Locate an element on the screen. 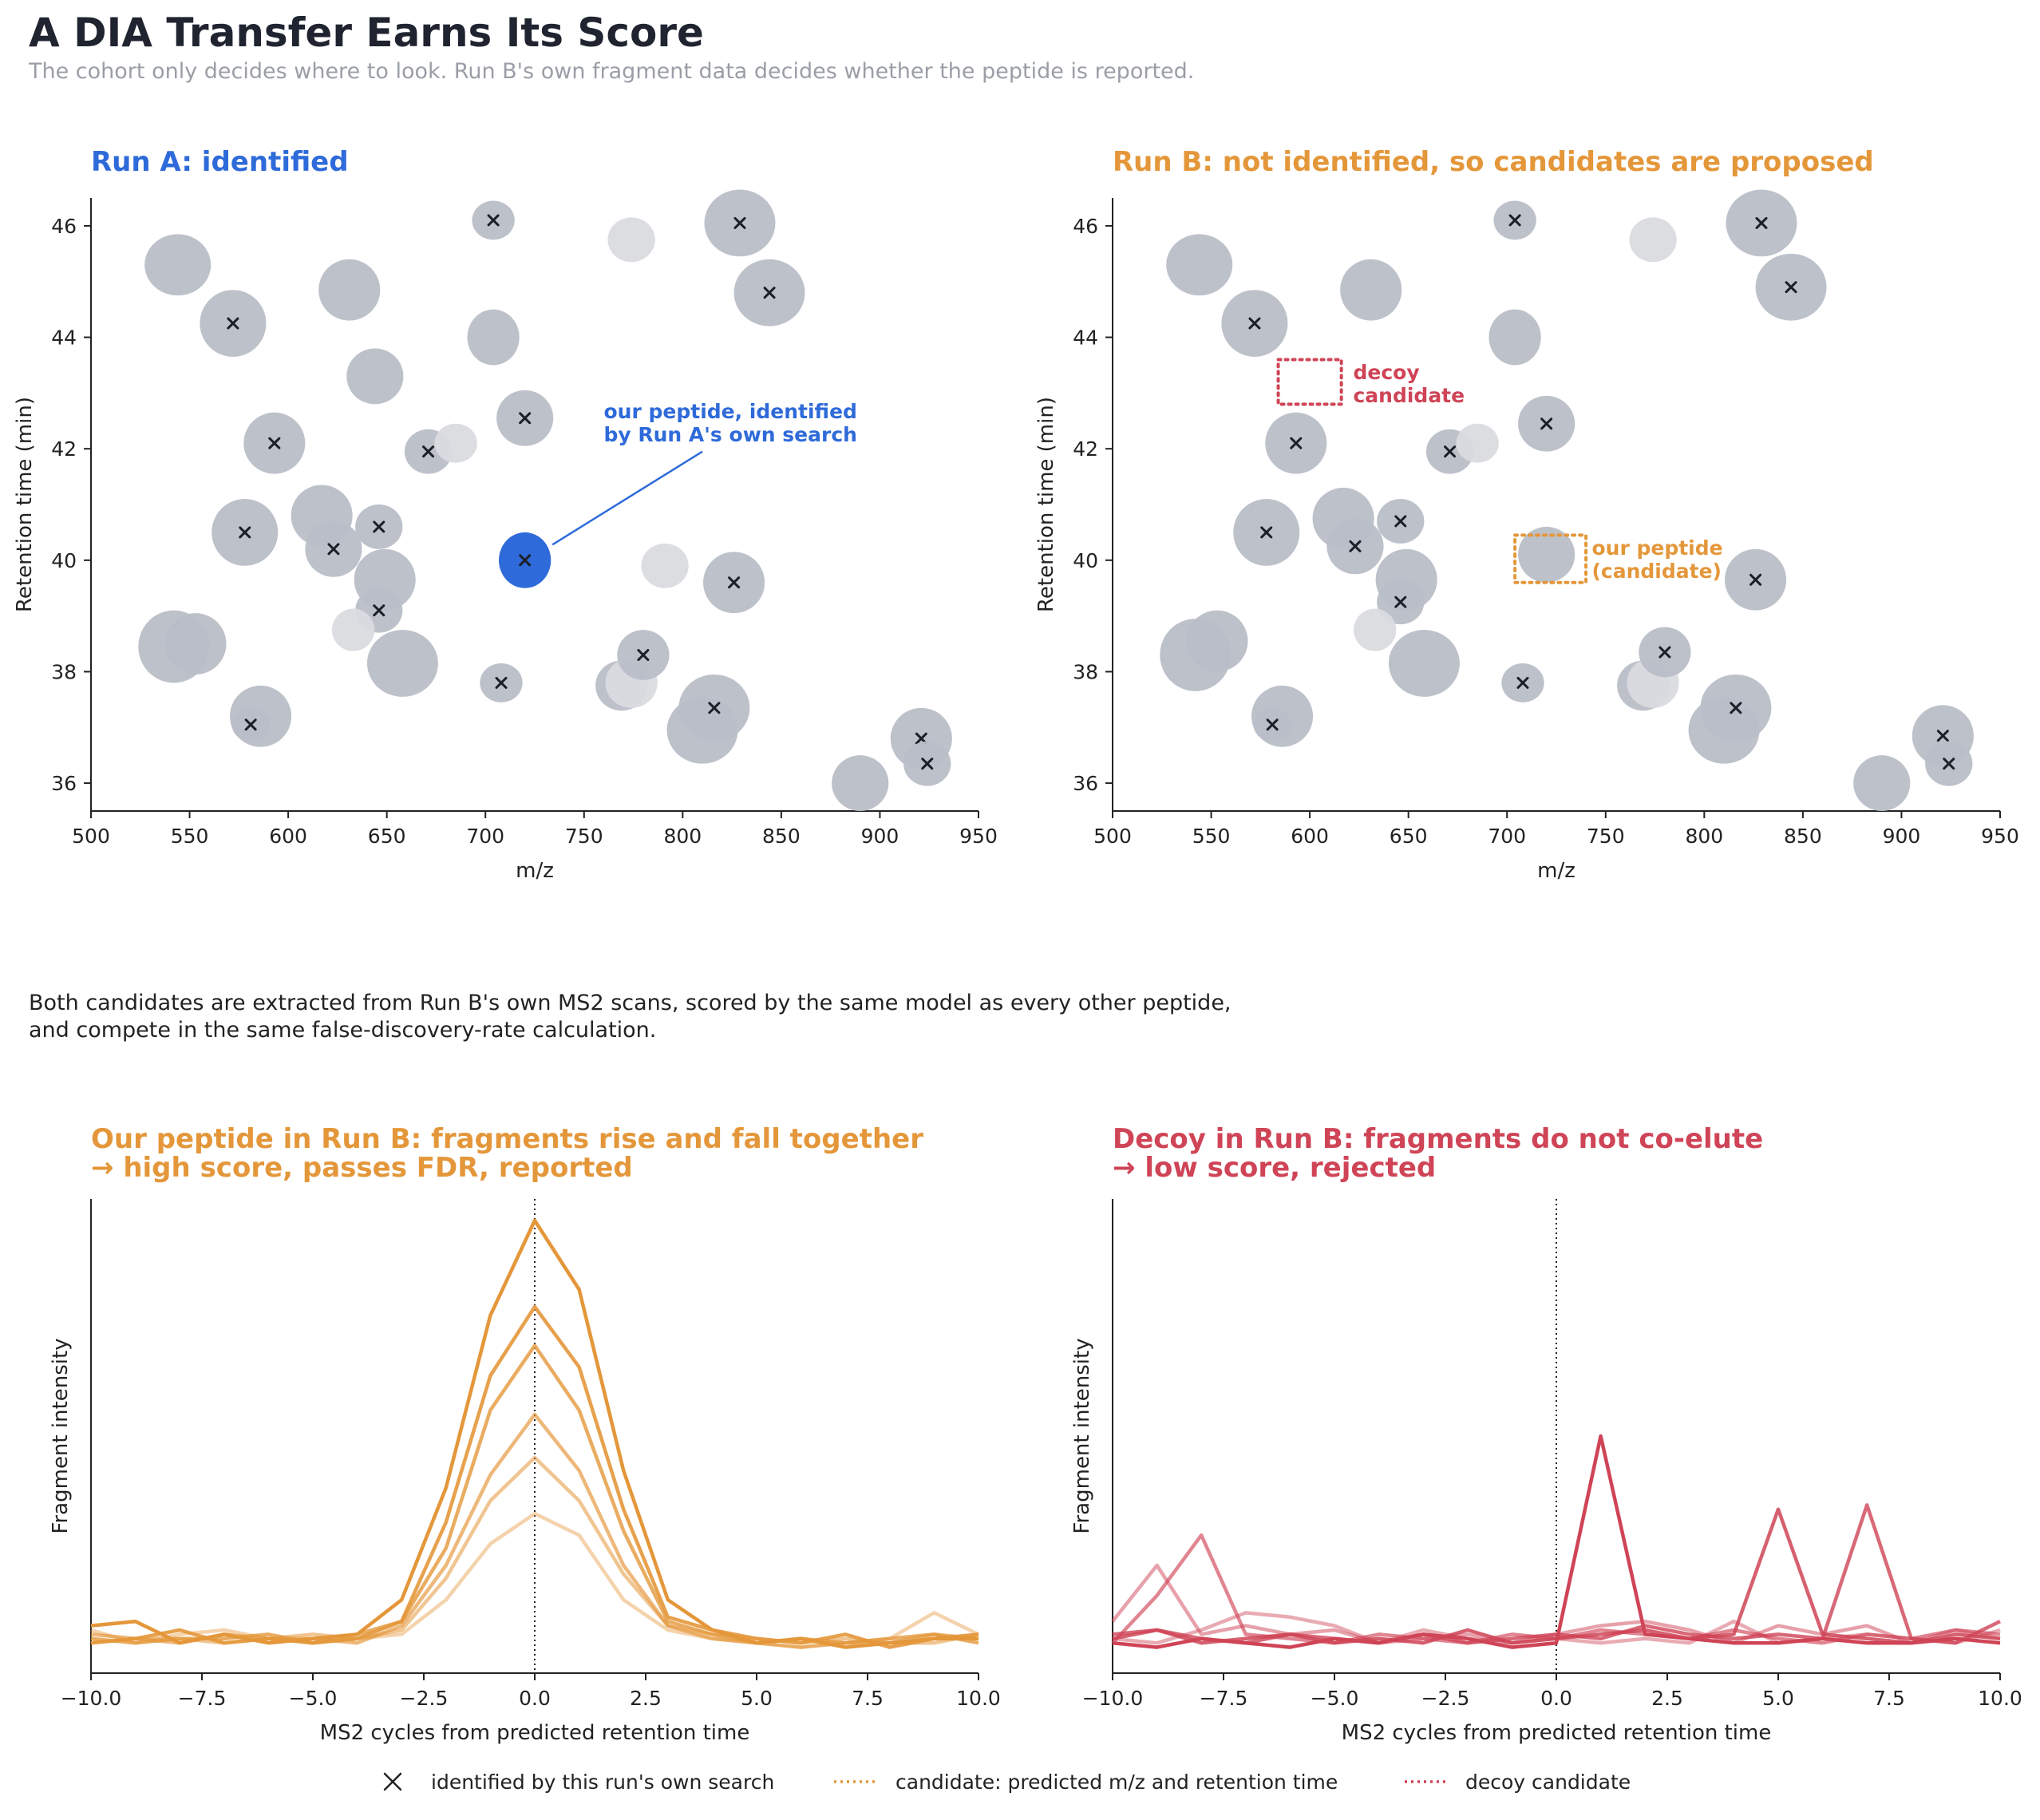  peptide_xic-x-tick-label: −7.5 is located at coordinates (202, 1698).